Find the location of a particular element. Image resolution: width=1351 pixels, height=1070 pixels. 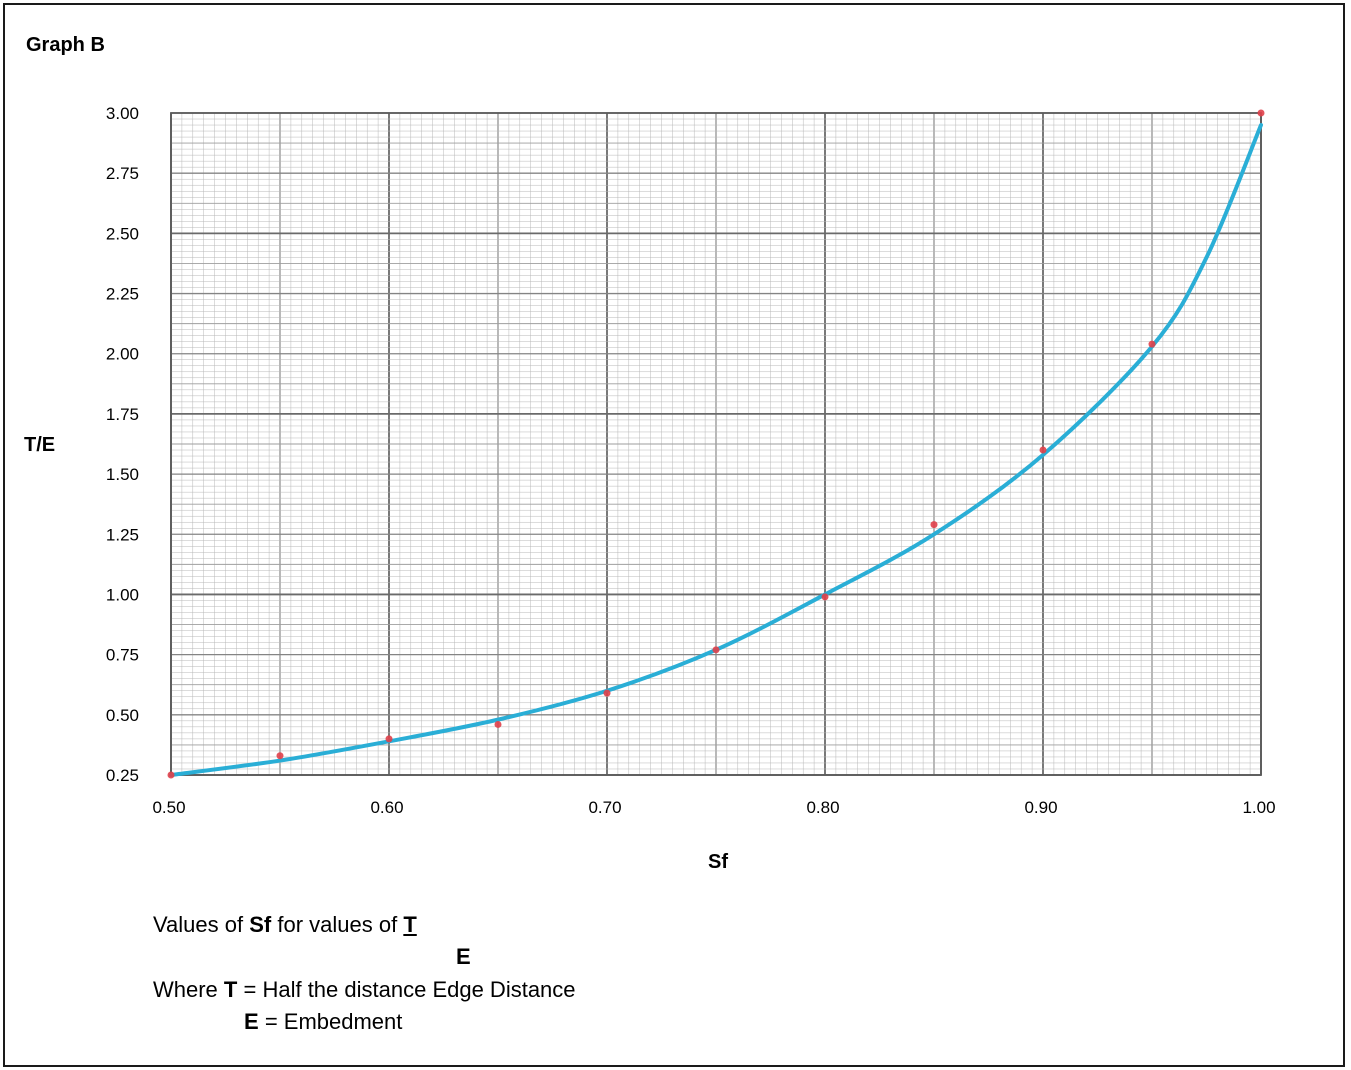

note-line-3-bold: E is located at coordinates (251, 1021).